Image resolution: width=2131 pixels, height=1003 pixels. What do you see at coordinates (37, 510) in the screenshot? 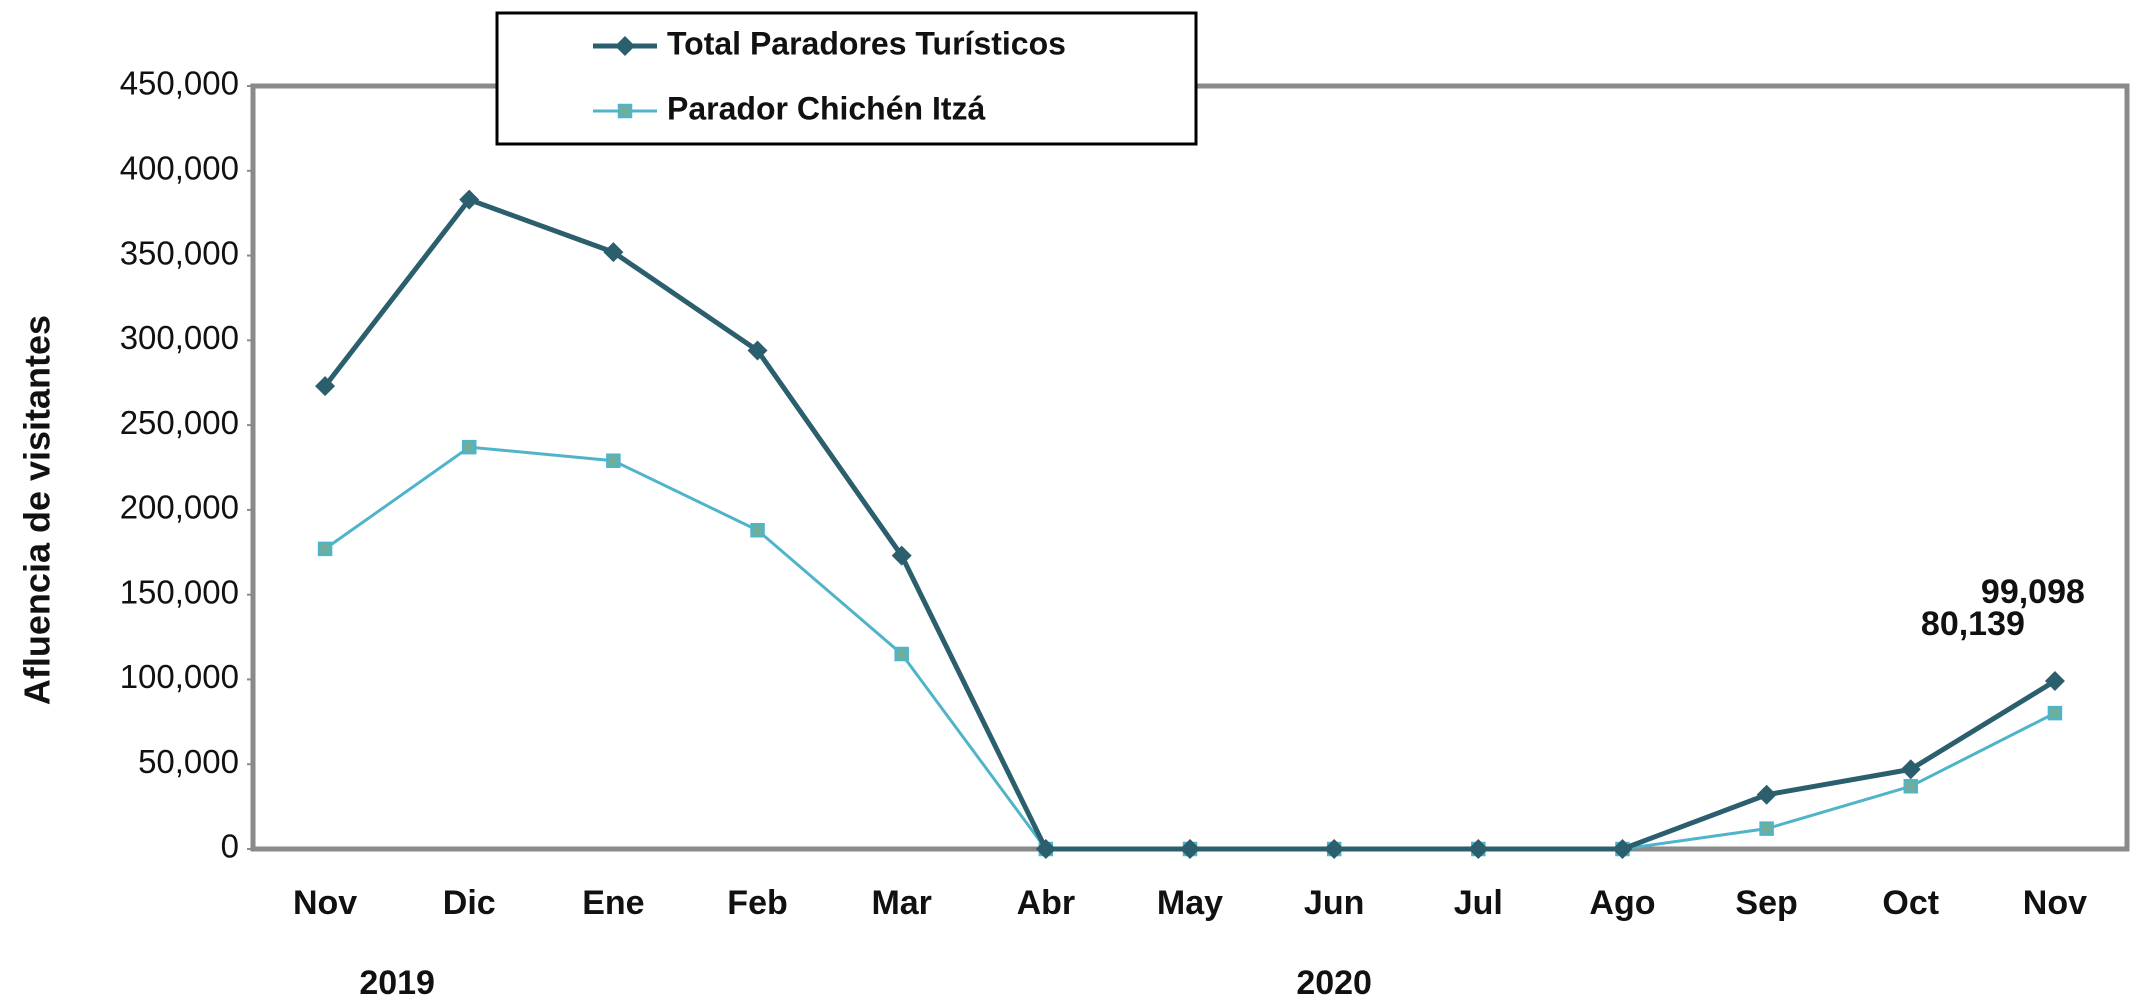
I see `y-axis-label: Afluencia de visitantes` at bounding box center [37, 510].